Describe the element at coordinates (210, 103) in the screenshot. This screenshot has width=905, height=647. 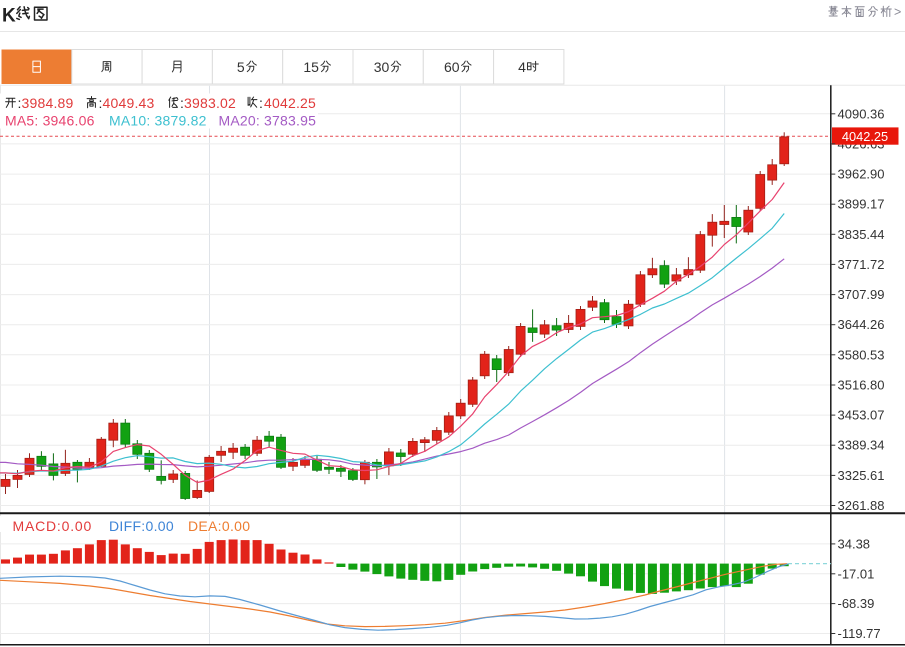
I see `svg-text: 3983.02` at that location.